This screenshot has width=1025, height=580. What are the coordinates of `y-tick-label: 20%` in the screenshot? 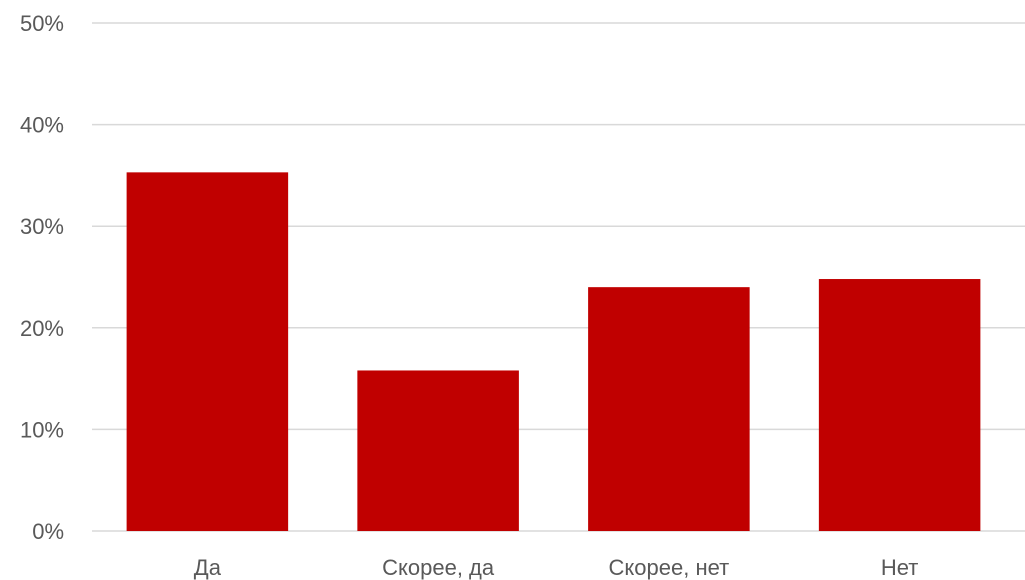 It's located at (42, 328).